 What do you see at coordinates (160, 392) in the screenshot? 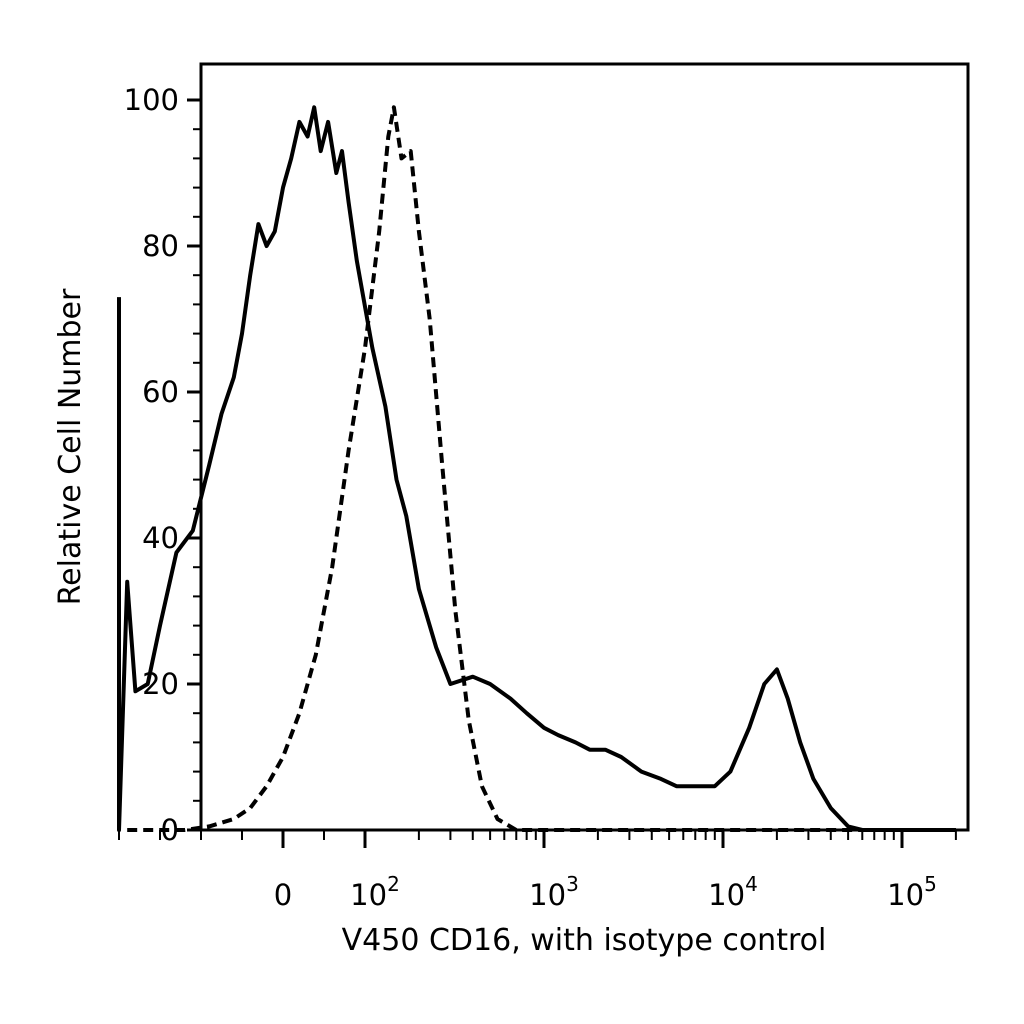
I see `y-tick-label: 60` at bounding box center [160, 392].